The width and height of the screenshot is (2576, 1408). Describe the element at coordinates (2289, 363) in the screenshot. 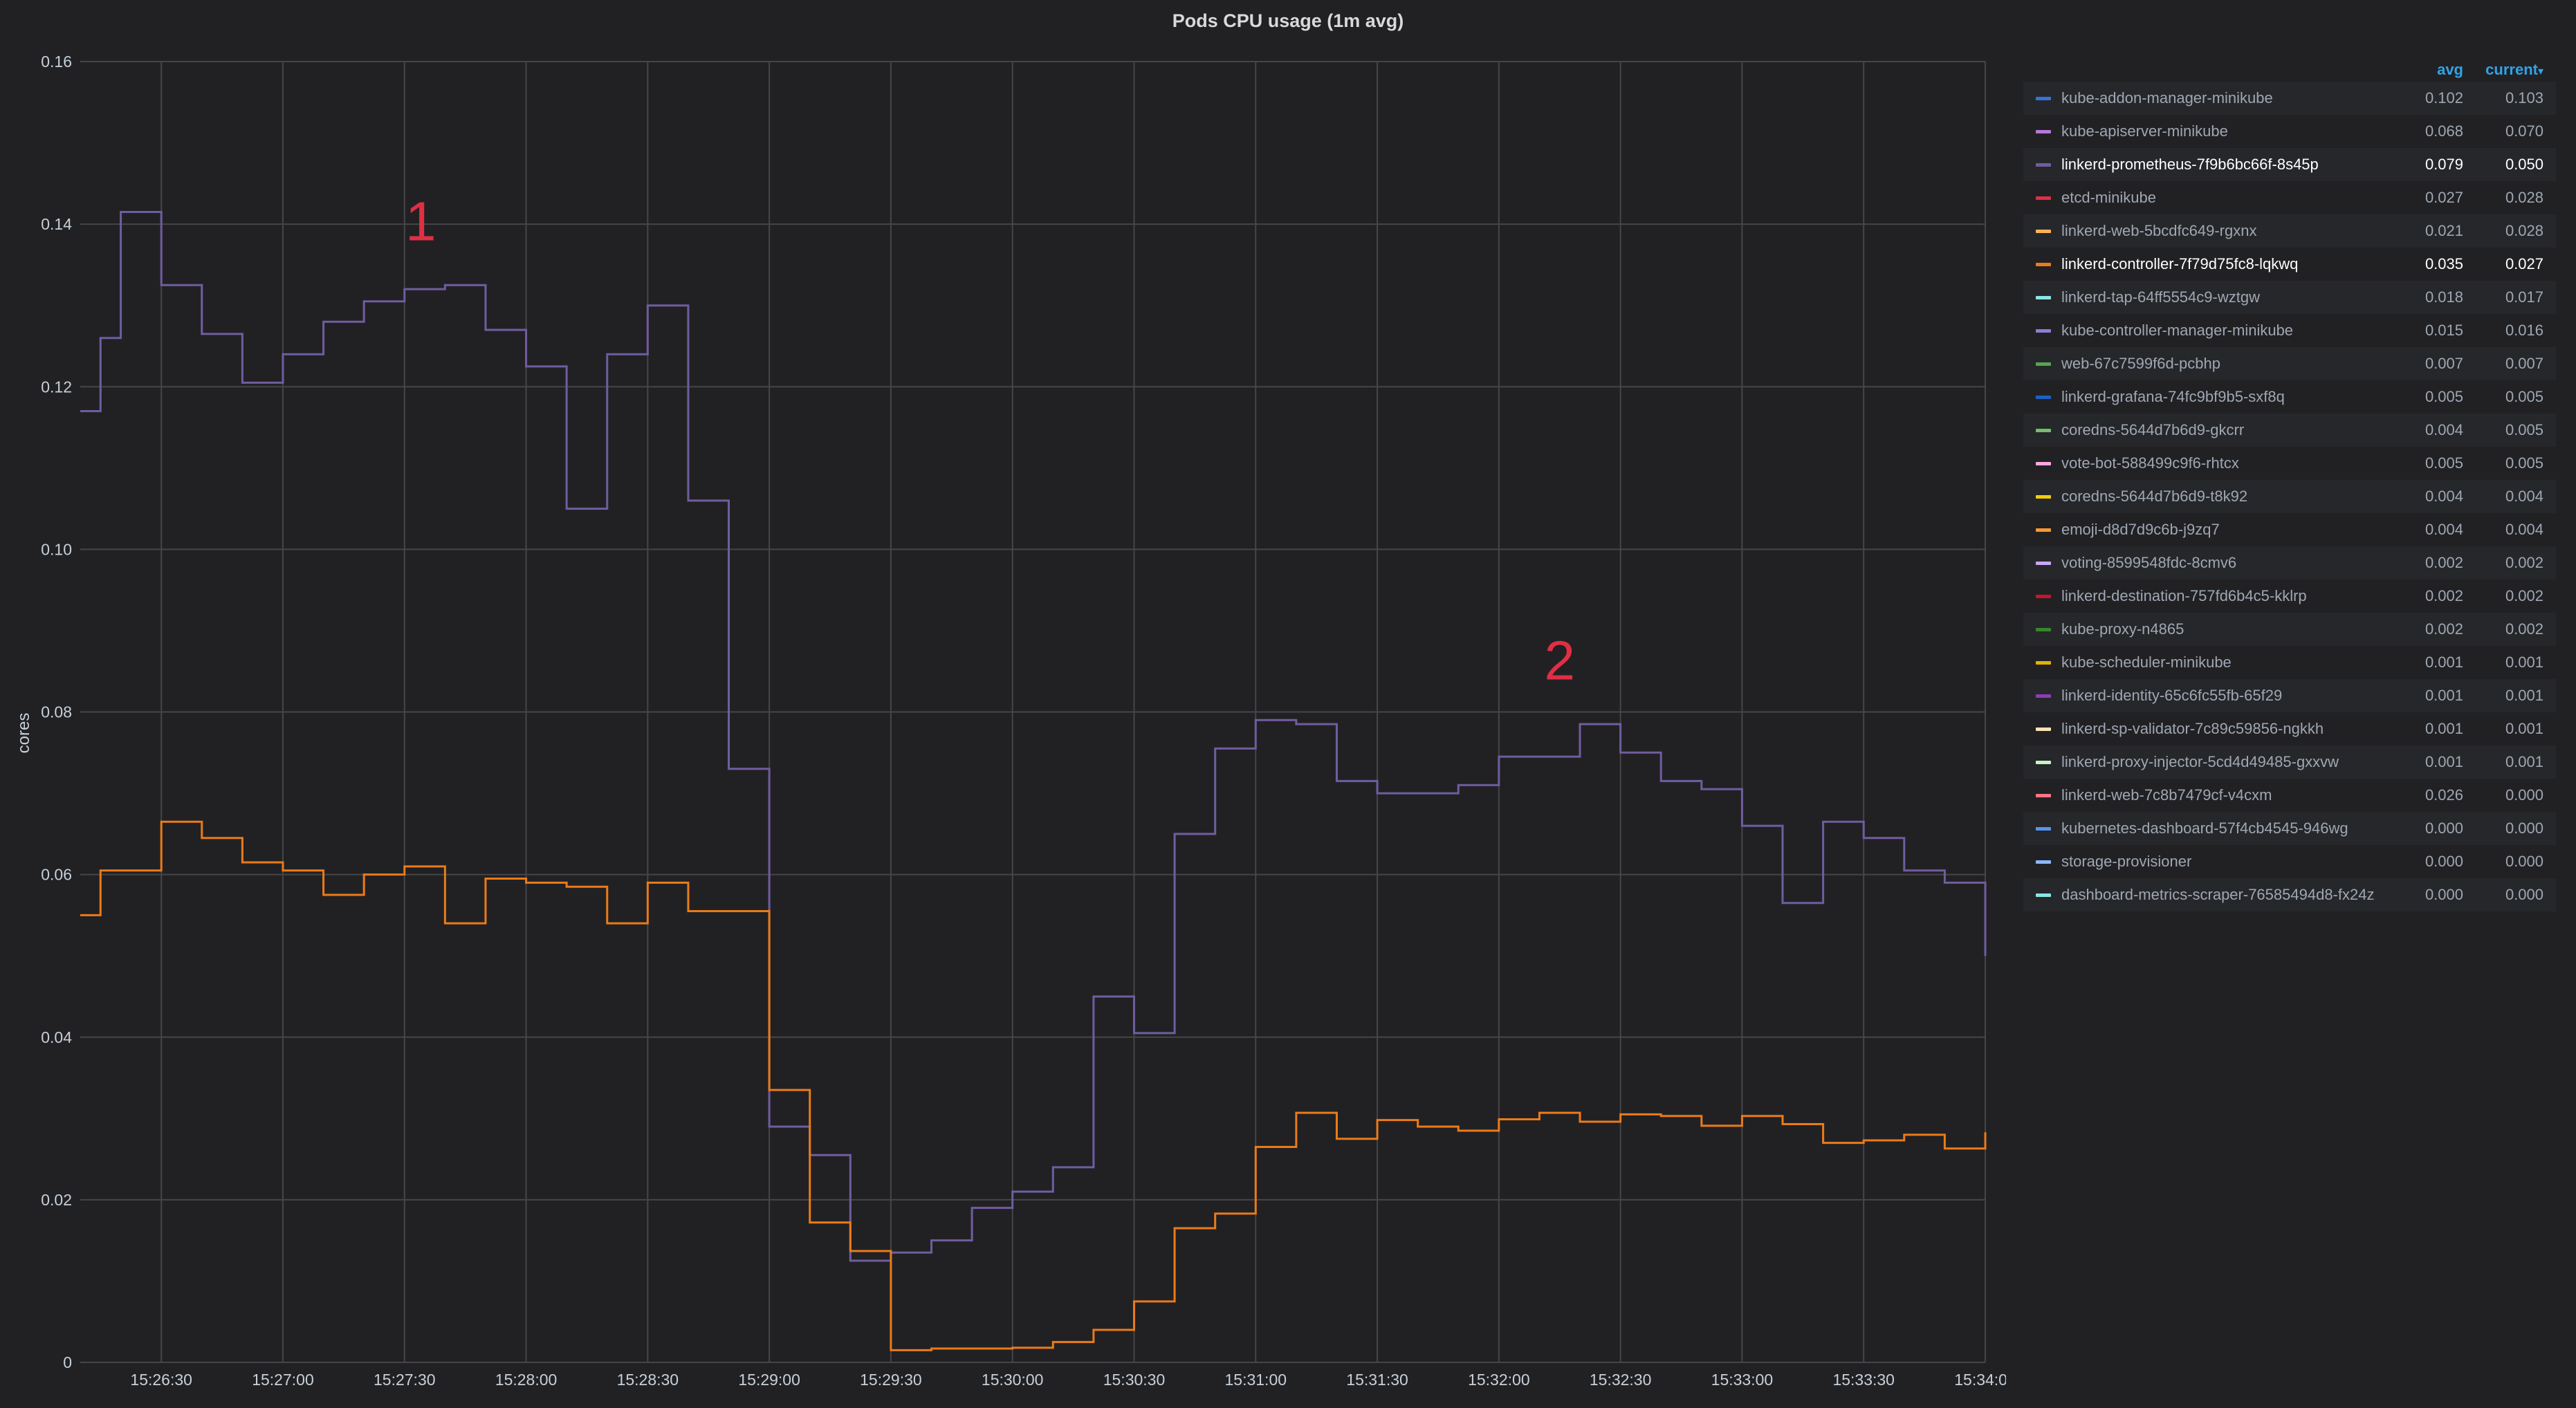

I see `legend-item: web-67c7599f6d-pcbhp 0.007 0.007` at that location.